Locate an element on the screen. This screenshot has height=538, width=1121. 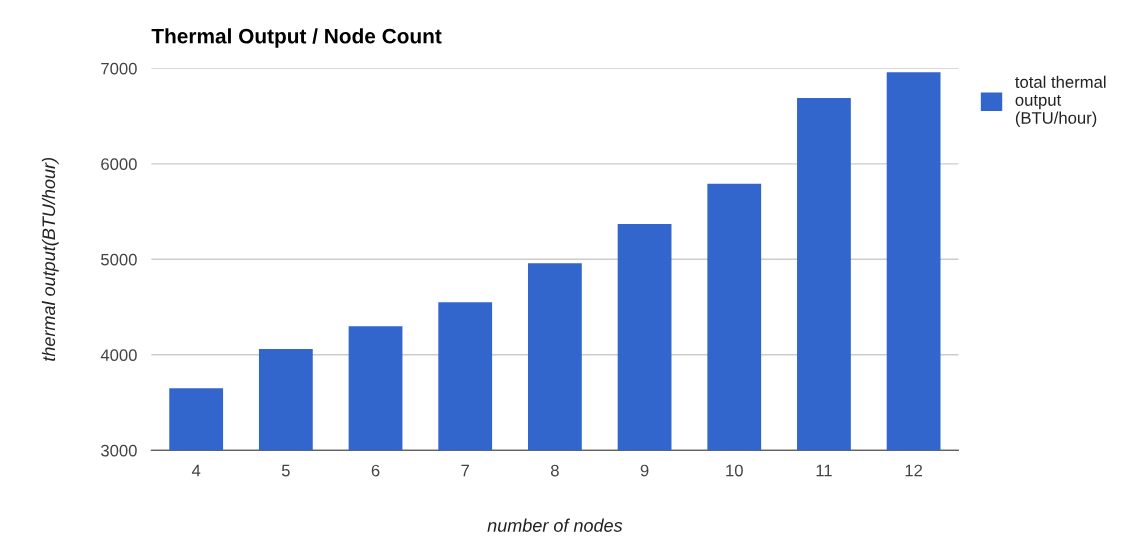
y-tick-label: 7000 is located at coordinates (119, 68).